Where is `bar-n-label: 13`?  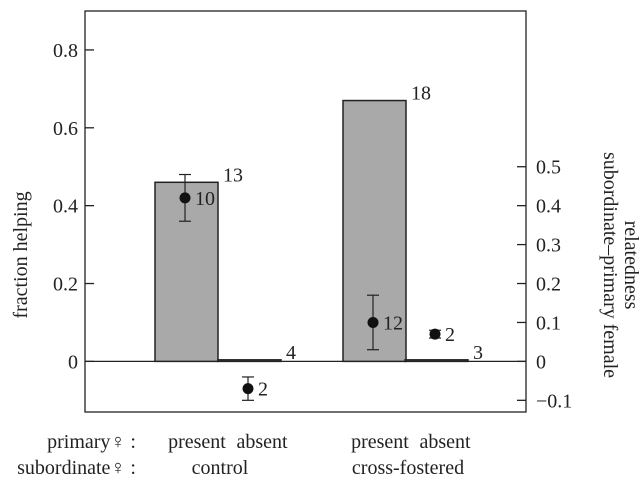 bar-n-label: 13 is located at coordinates (233, 175).